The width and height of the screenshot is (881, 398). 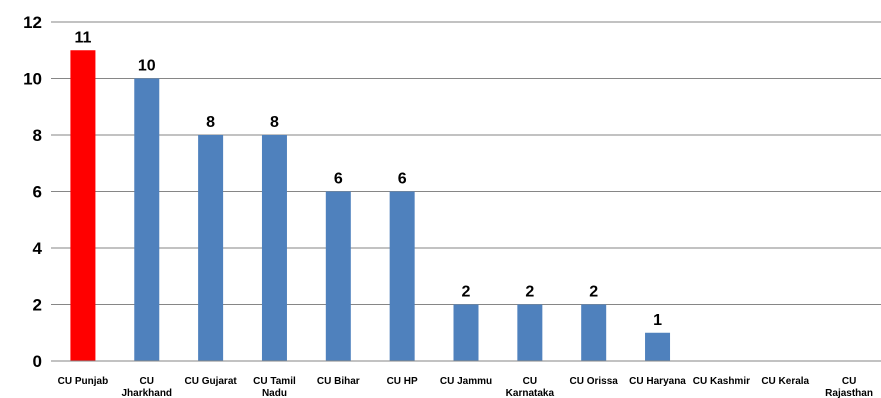 What do you see at coordinates (32, 22) in the screenshot?
I see `y-tick-label: 12` at bounding box center [32, 22].